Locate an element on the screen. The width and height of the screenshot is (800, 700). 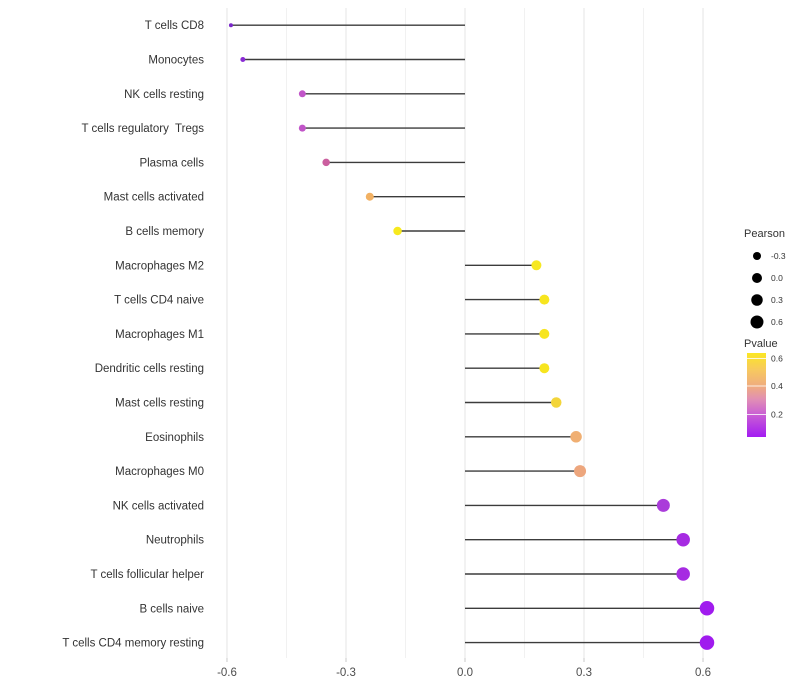
category-label: T cells regulatory Tregs is located at coordinates (142, 129).